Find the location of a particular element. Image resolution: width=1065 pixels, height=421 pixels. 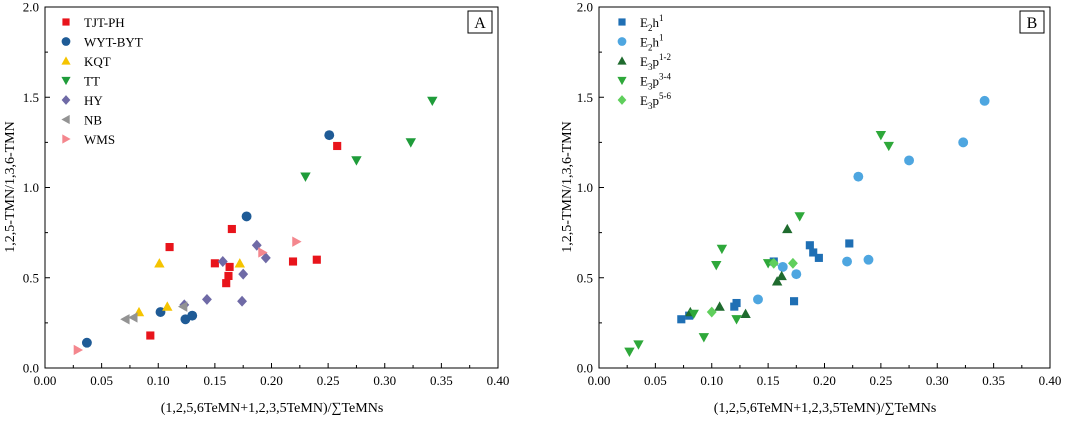

x-tick-label: 0.05 is located at coordinates (655, 380).